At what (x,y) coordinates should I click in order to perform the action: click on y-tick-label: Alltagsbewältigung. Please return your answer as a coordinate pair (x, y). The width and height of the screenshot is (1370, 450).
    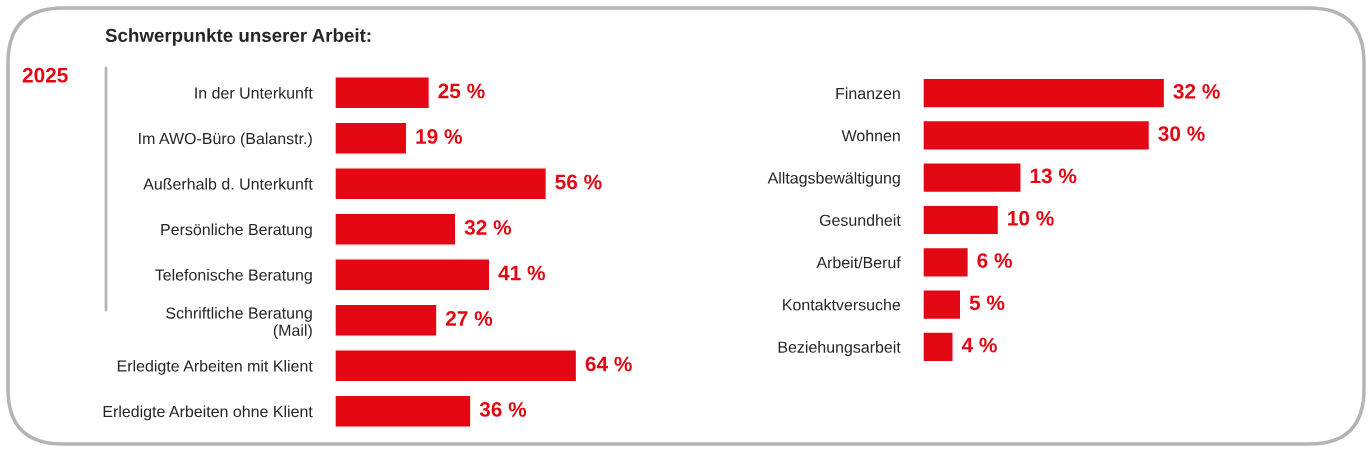
    Looking at the image, I should click on (833, 179).